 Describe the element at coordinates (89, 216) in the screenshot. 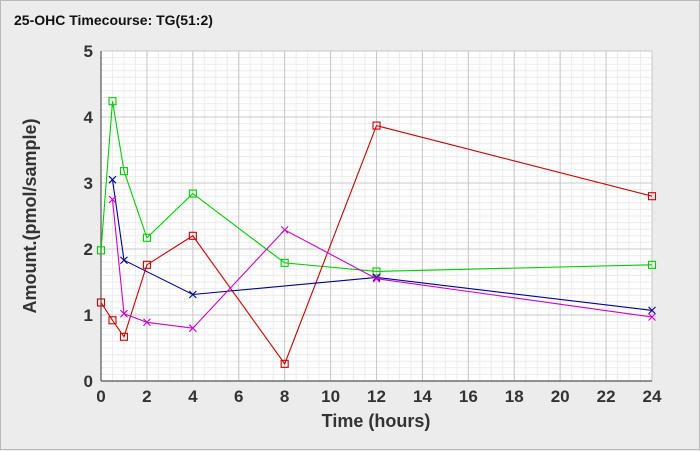

I see `y-tick-labels: 0 1 2 3 4 5` at that location.